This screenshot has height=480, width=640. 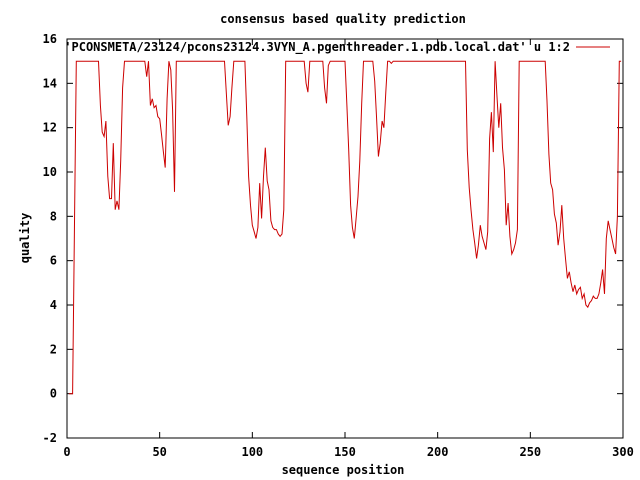 I want to click on y-tick-label: 8, so click(x=53, y=216).